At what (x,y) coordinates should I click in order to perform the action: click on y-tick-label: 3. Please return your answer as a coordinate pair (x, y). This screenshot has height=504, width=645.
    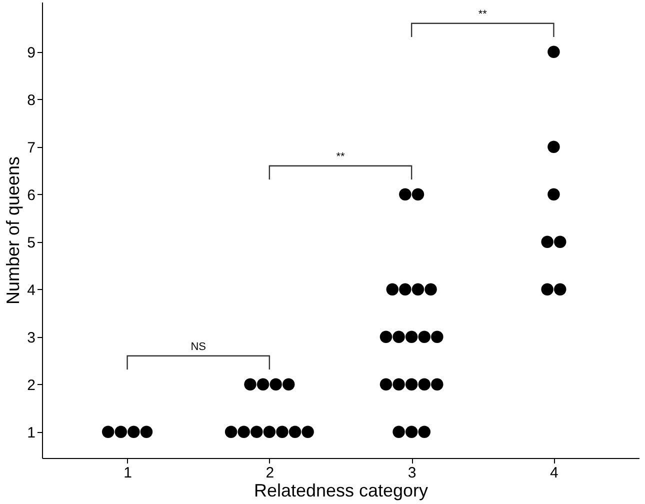
    Looking at the image, I should click on (31, 337).